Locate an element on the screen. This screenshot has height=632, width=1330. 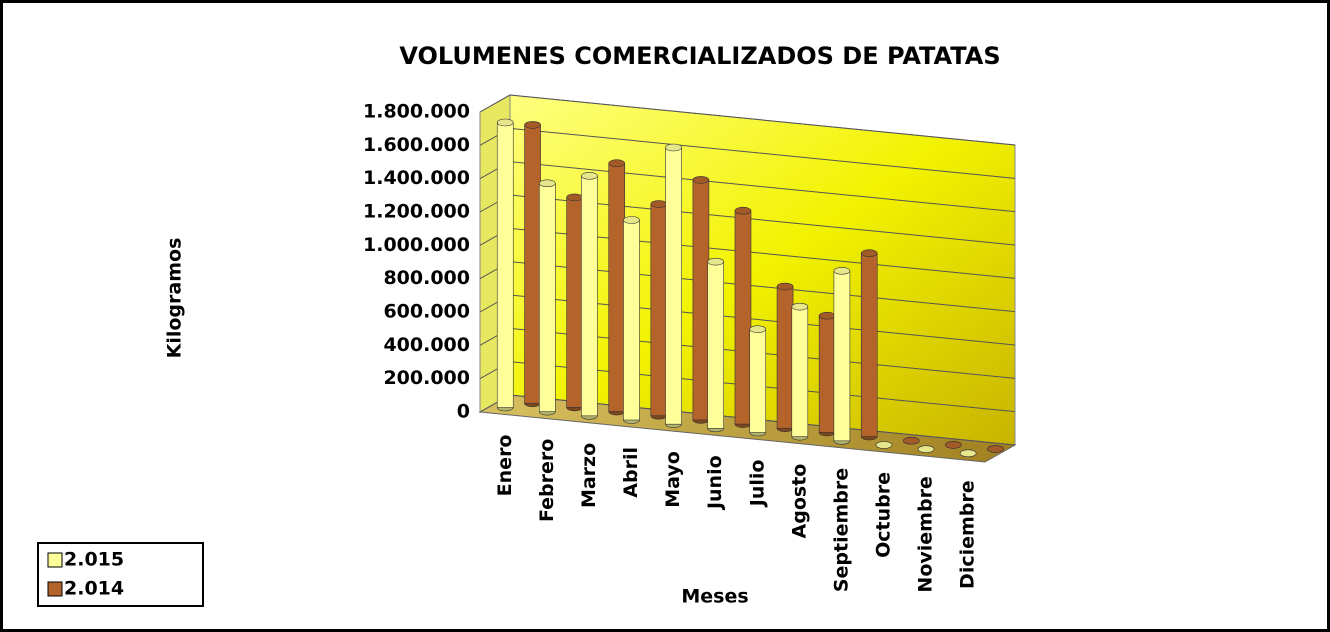
y-tick-label: 600.000 is located at coordinates (426, 312).